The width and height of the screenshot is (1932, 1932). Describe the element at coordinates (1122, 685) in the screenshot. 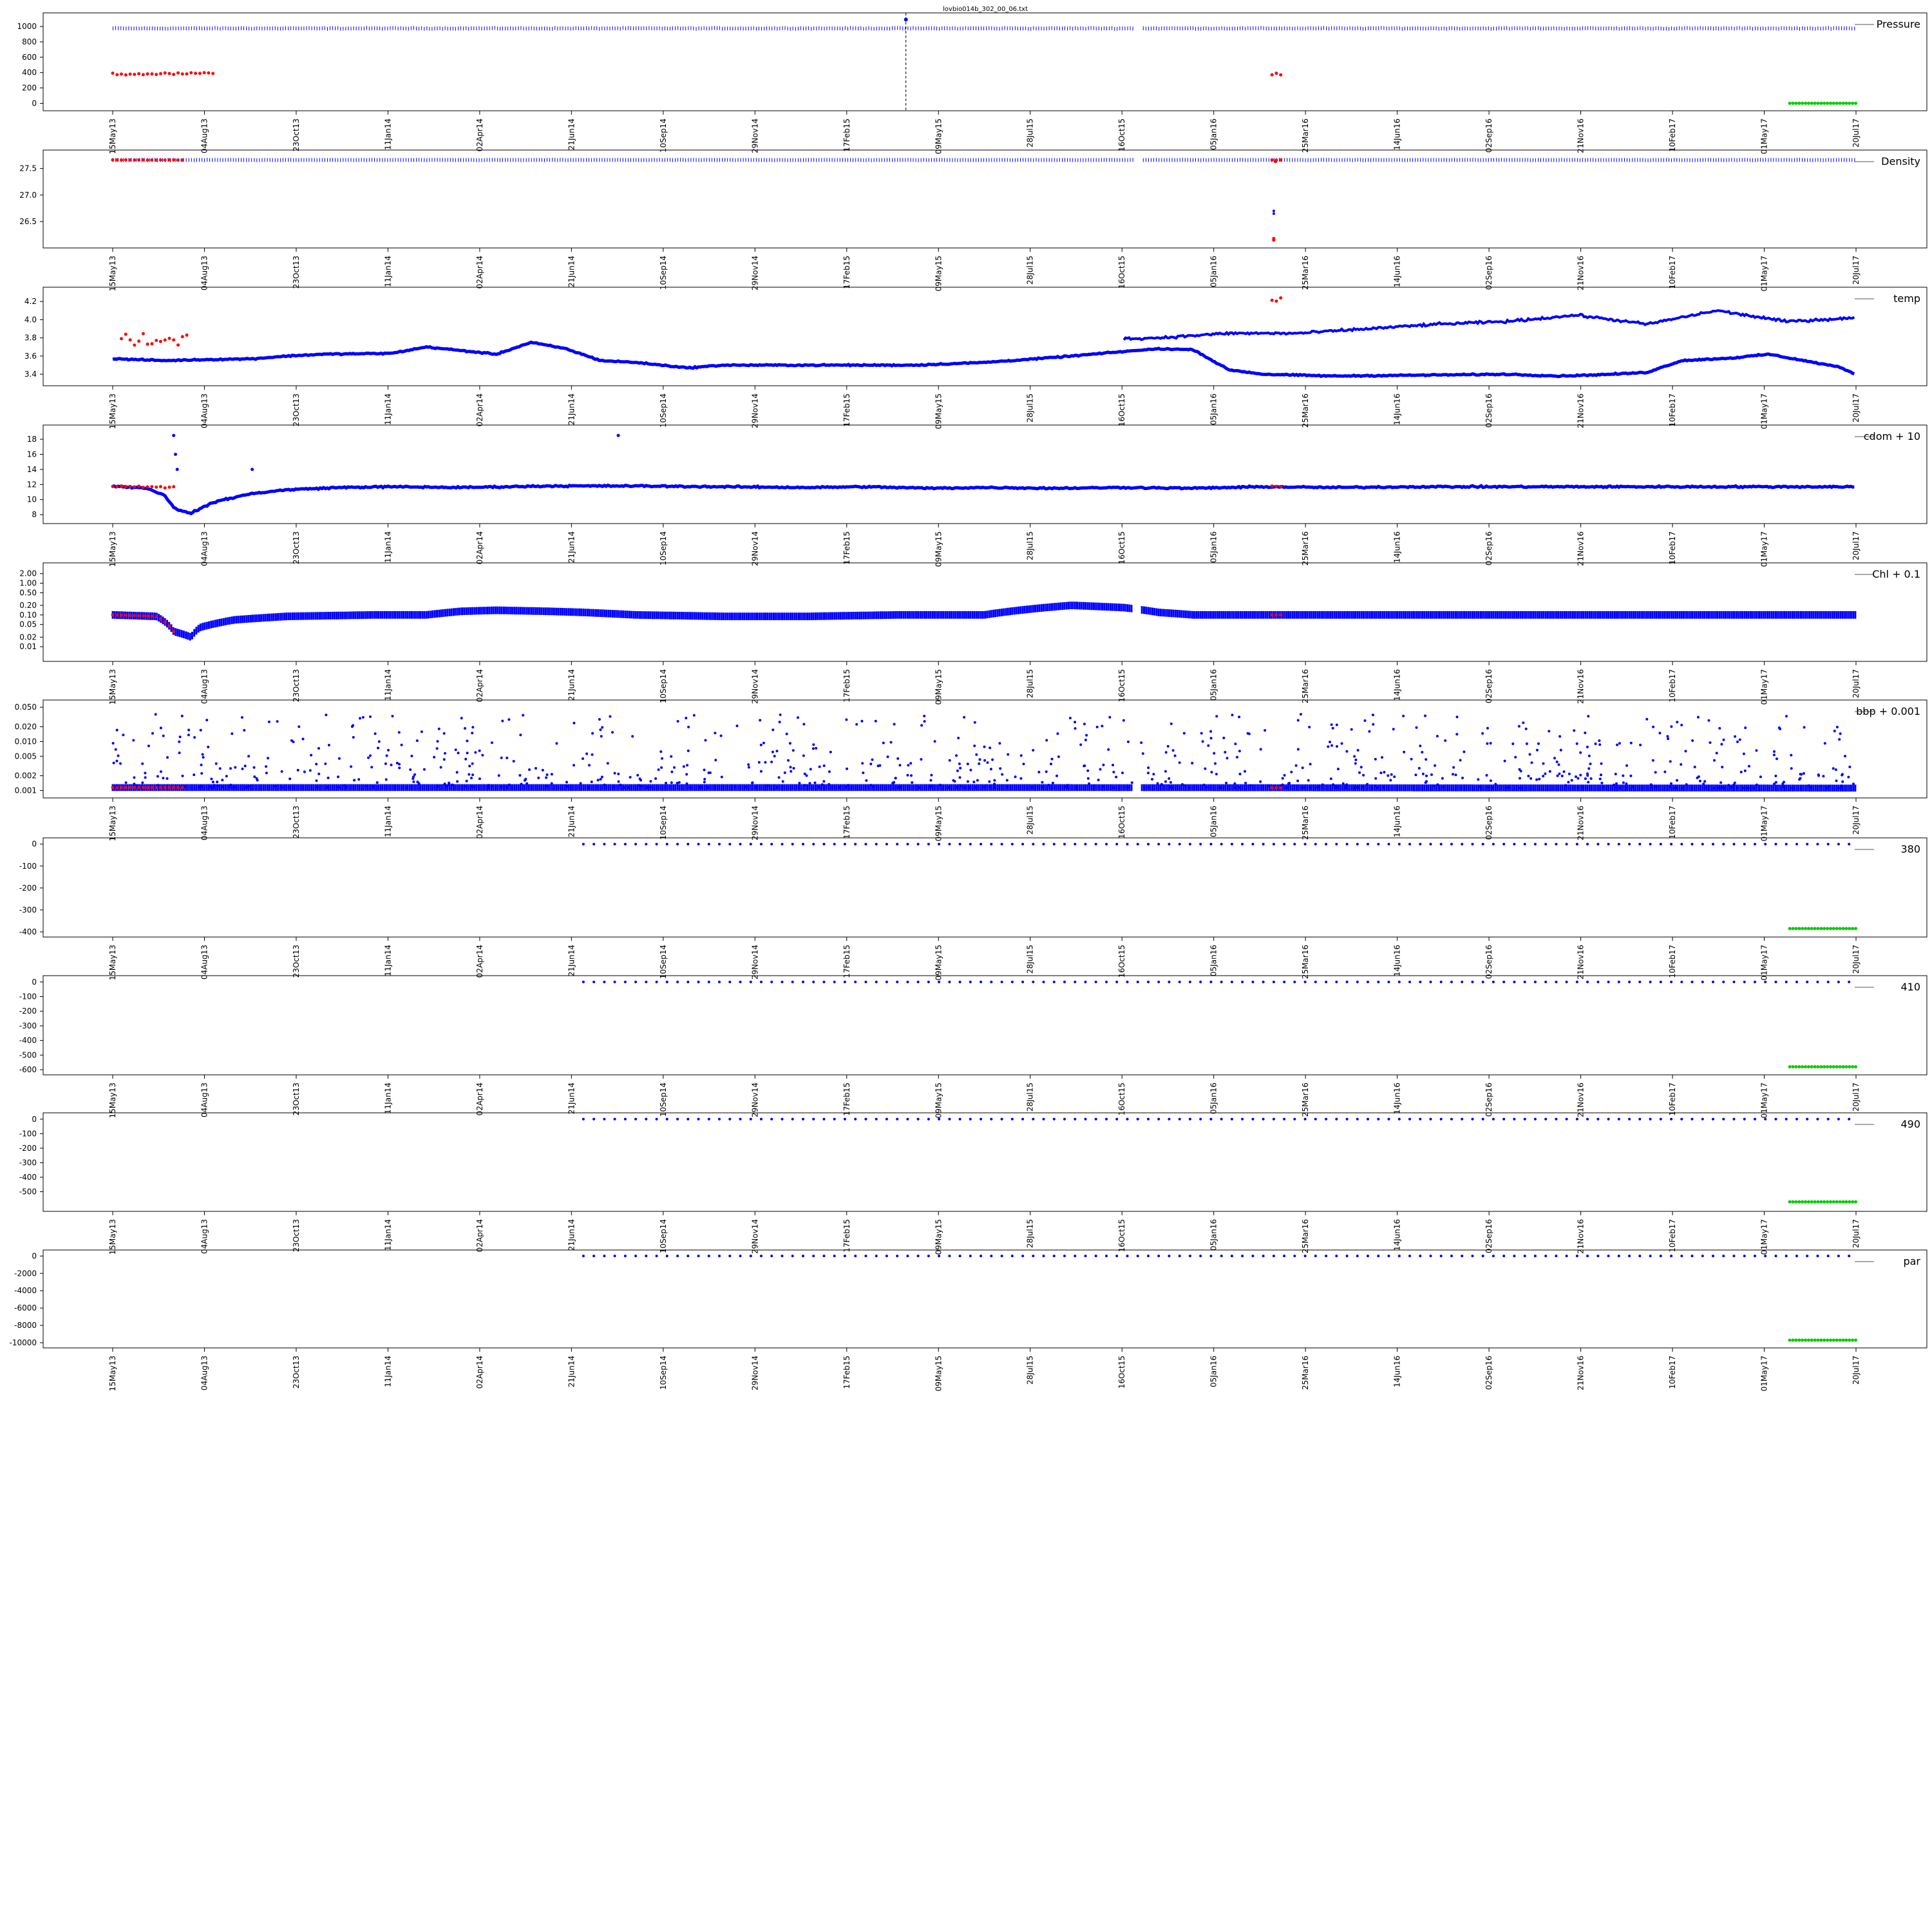

I see `x-tick-label: 16Oct15` at that location.